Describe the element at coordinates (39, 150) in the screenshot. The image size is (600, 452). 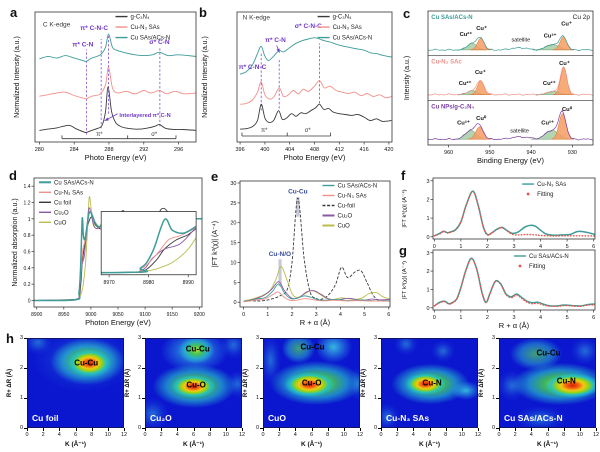
I see `svg-text: 280` at that location.